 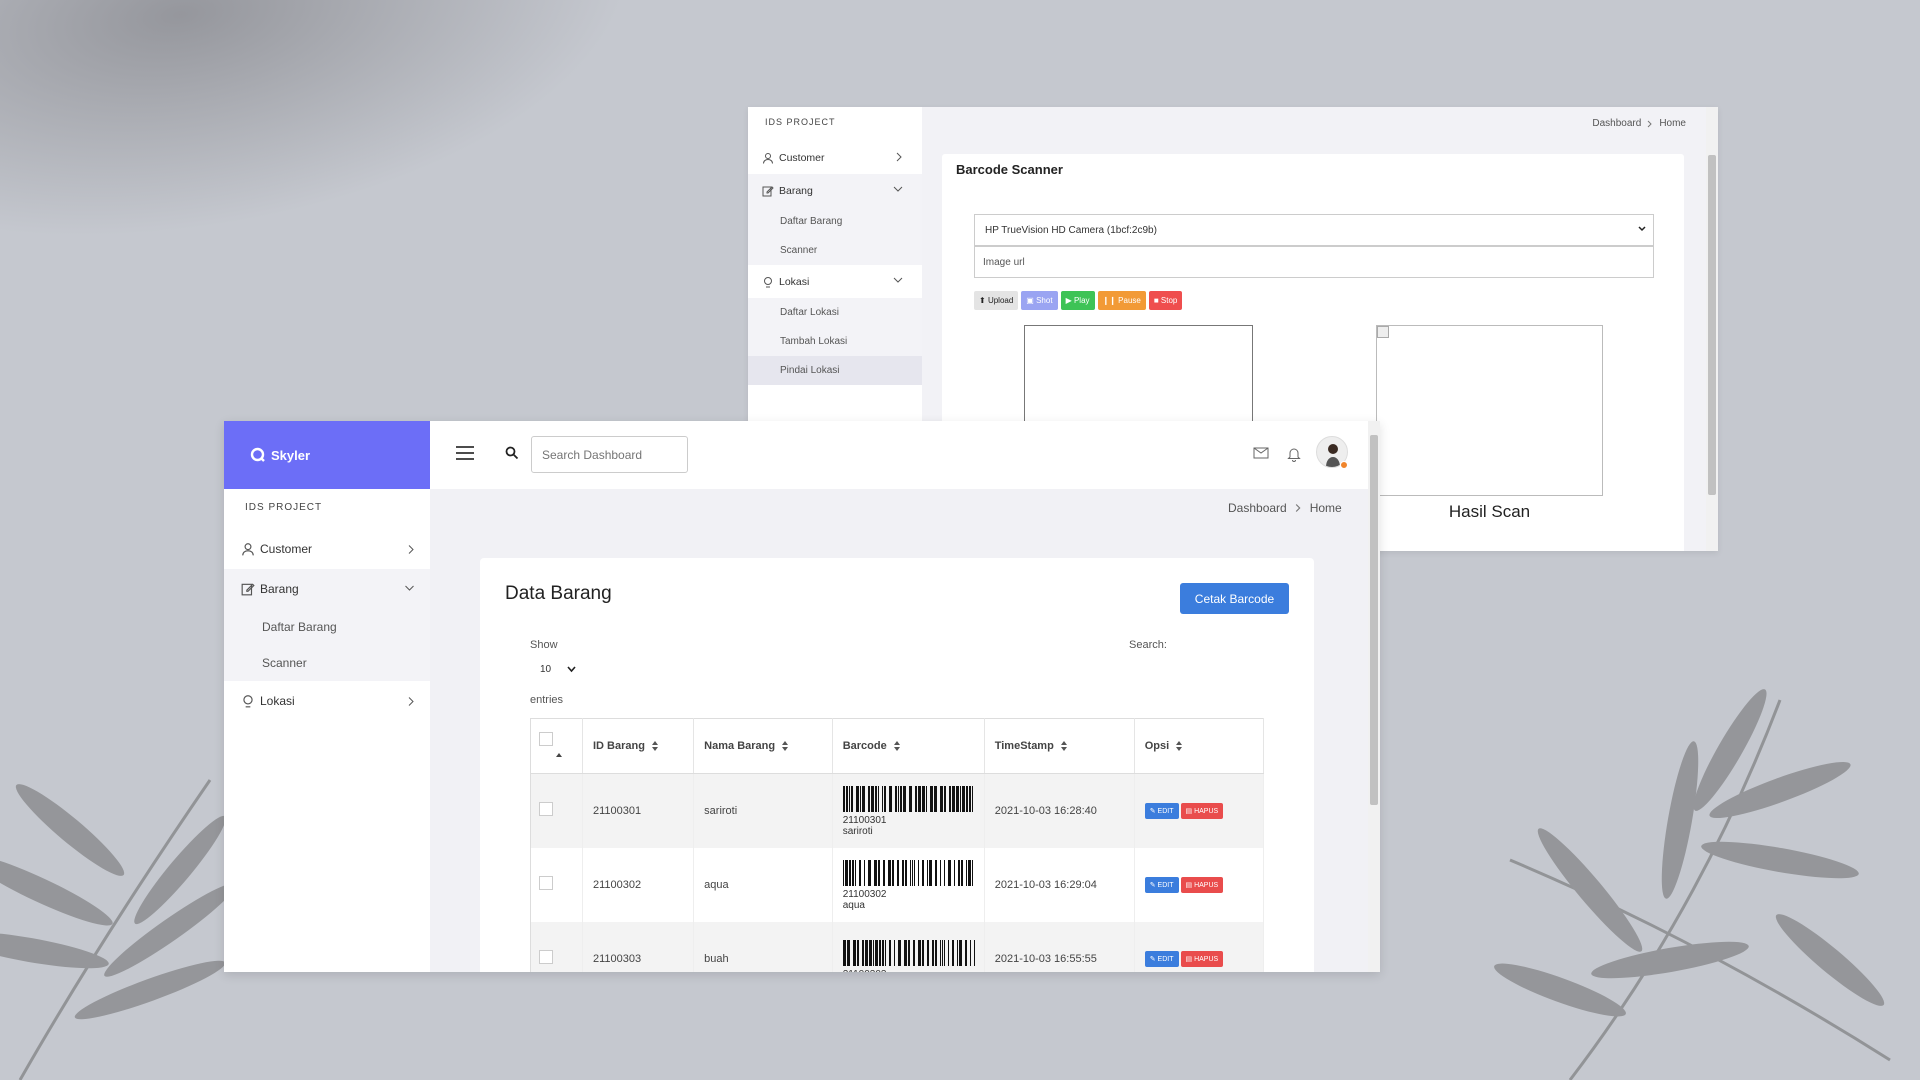 I want to click on scan-result-image, so click(x=1489, y=410).